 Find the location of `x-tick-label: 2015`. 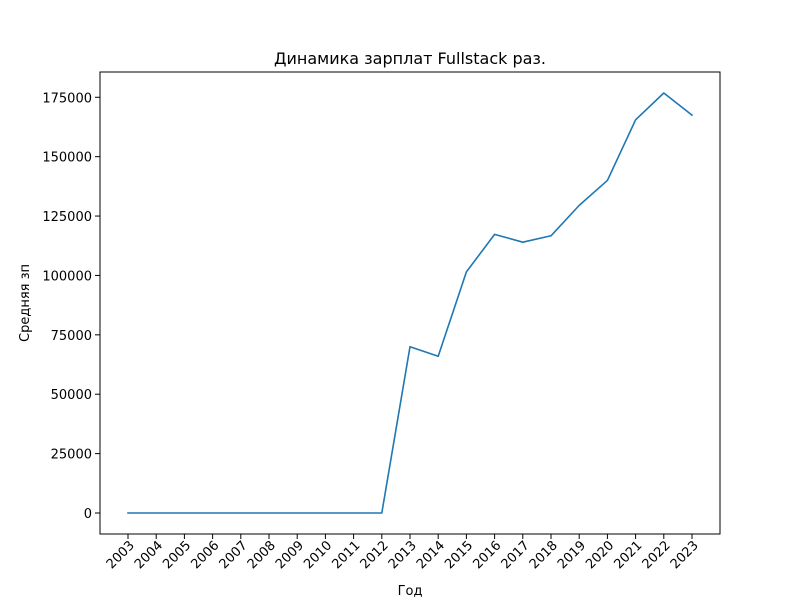

x-tick-label: 2015 is located at coordinates (459, 555).